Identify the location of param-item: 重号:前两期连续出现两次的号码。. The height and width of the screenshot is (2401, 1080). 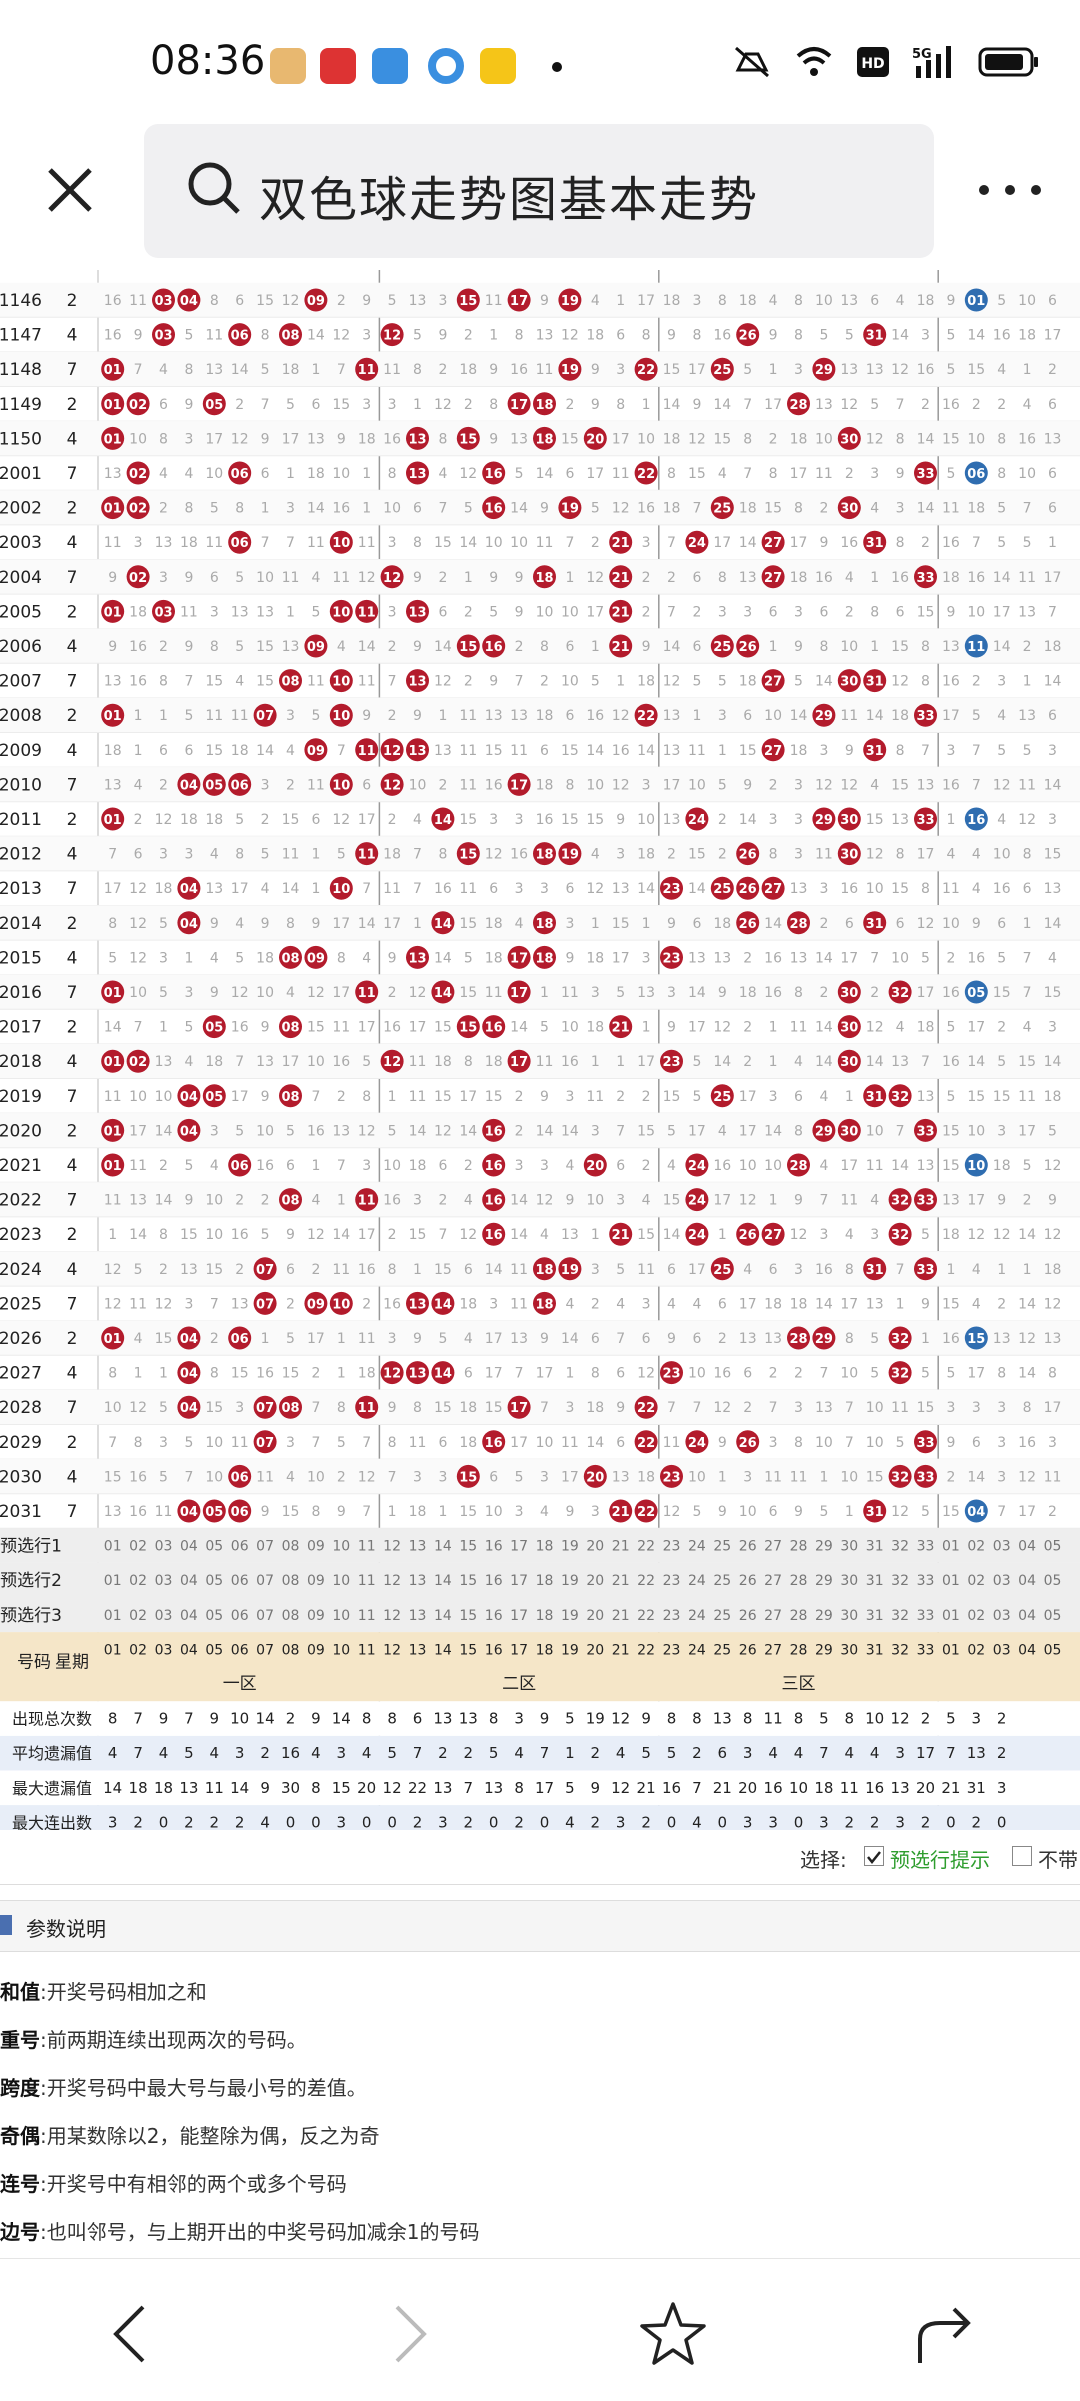
(153, 2038).